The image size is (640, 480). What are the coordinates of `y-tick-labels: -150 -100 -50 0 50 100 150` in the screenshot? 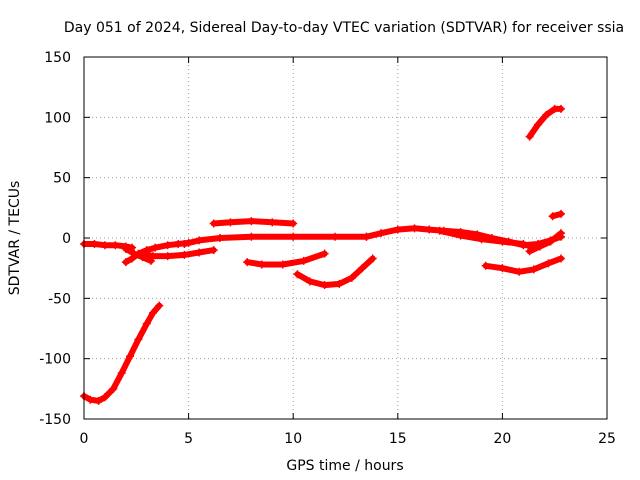 It's located at (55, 239).